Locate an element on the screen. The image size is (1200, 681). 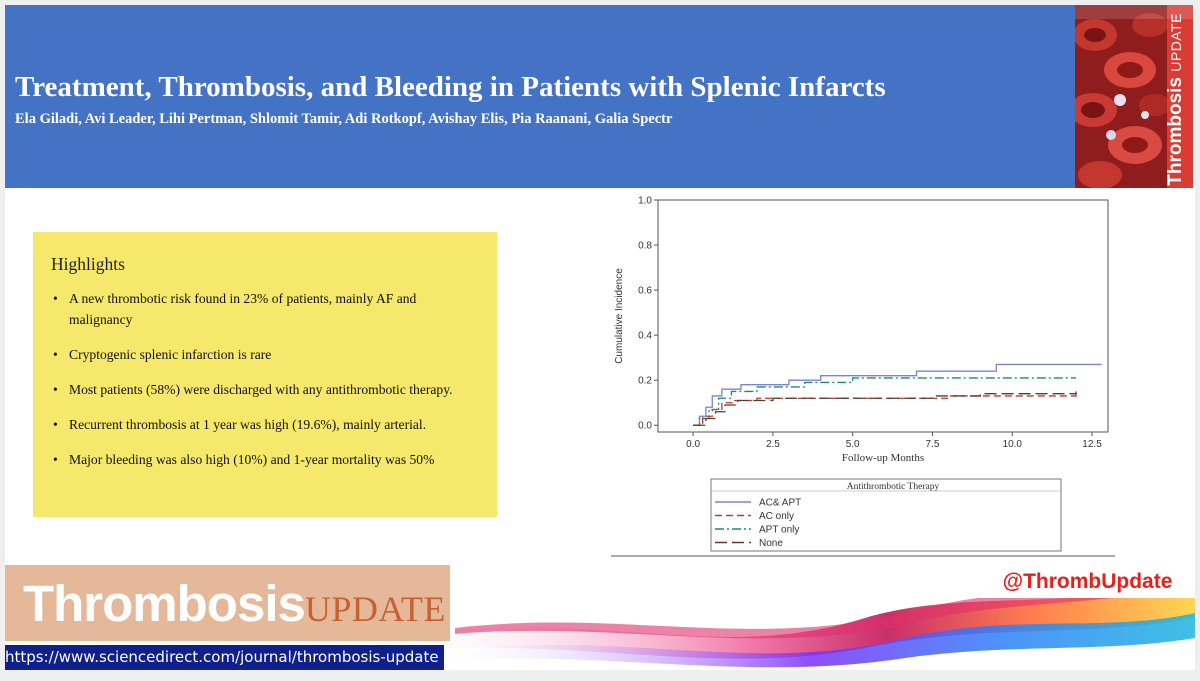
logo-word-update: UPDATE is located at coordinates (375, 609).